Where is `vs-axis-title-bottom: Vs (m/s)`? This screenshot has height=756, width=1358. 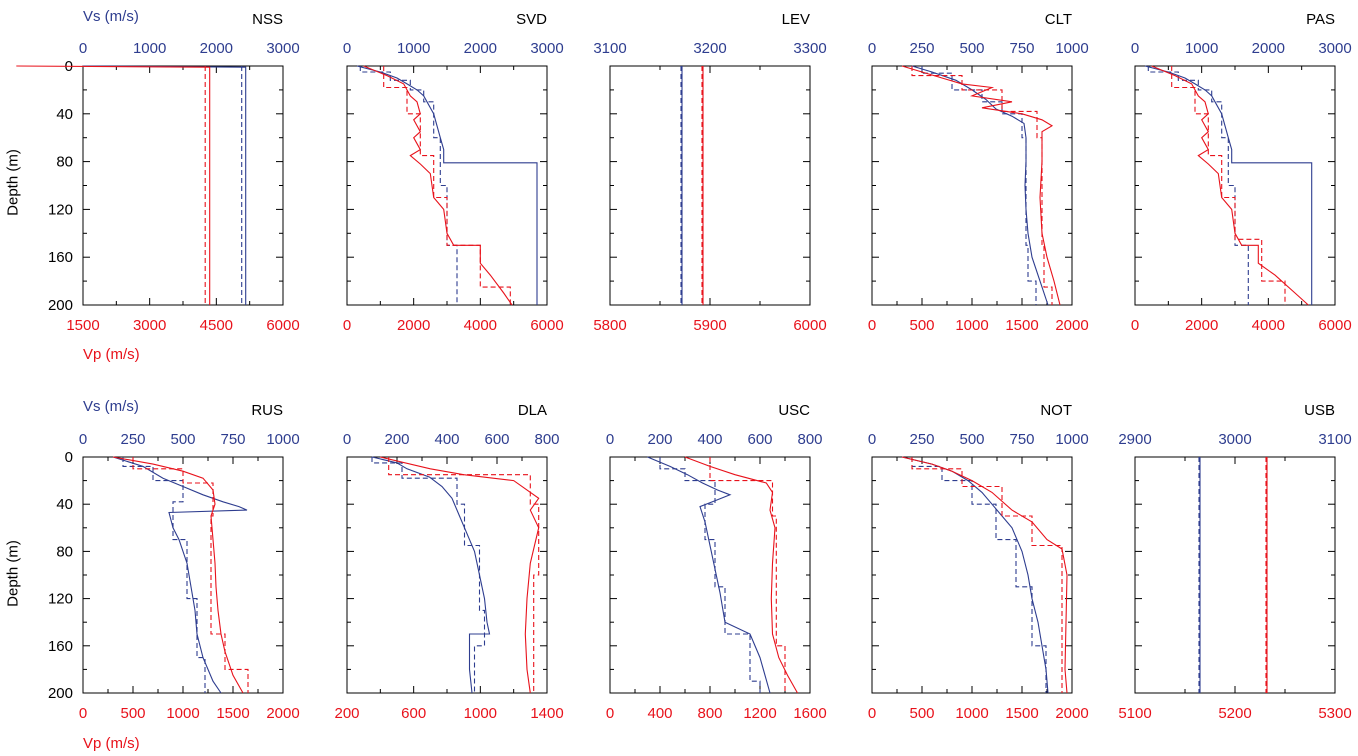 vs-axis-title-bottom: Vs (m/s) is located at coordinates (111, 406).